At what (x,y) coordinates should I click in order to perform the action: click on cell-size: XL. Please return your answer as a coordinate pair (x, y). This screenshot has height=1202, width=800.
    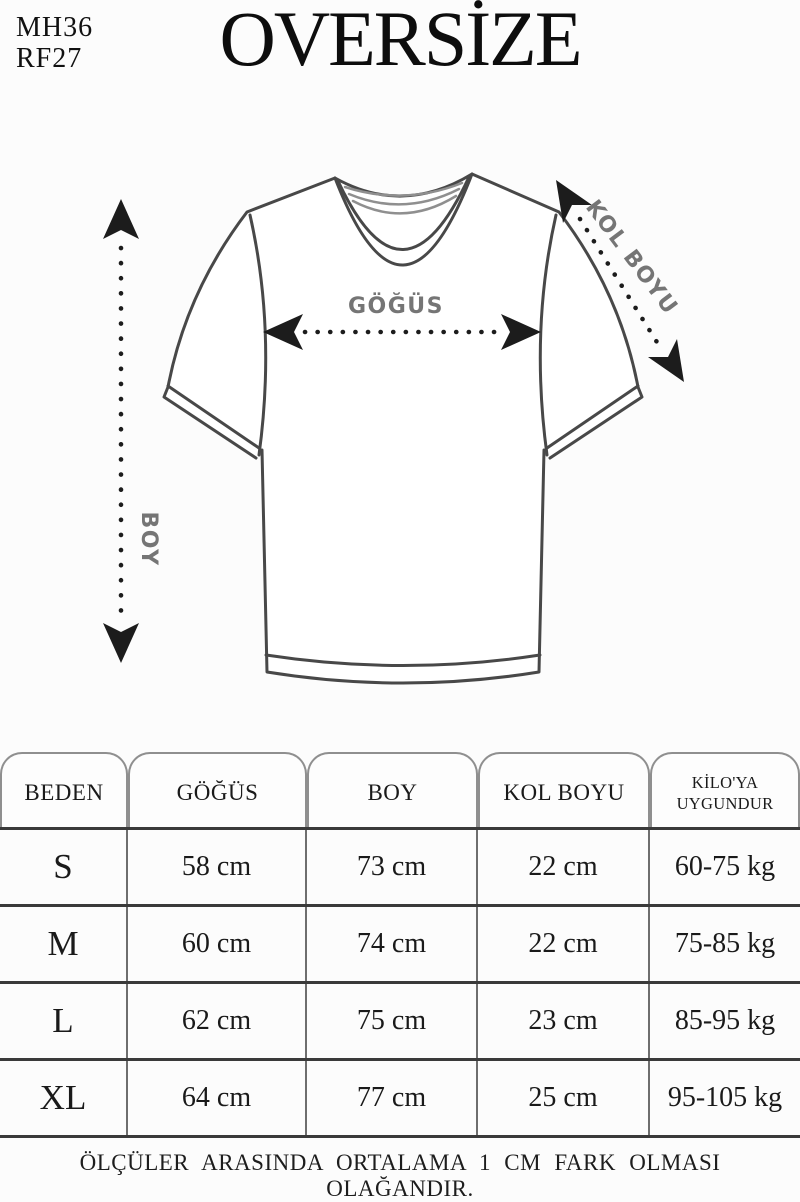
    Looking at the image, I should click on (64, 1098).